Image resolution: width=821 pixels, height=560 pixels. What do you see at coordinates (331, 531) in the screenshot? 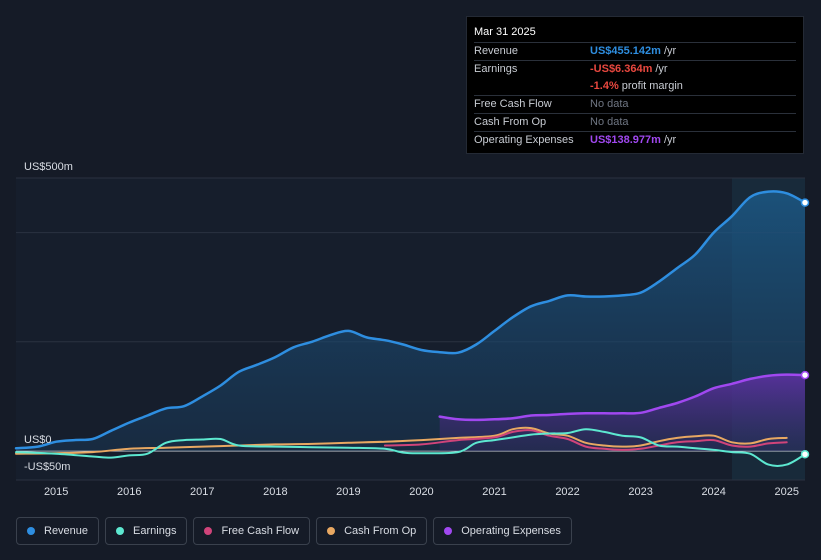
I see `cash-from-op-dot-icon` at bounding box center [331, 531].